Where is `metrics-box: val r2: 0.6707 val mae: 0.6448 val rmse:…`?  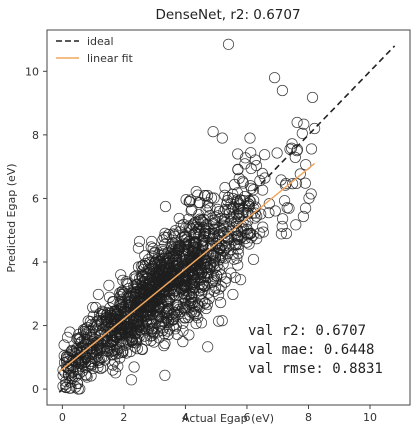
metrics-box: val r2: 0.6707 val mae: 0.6448 val rmse:… is located at coordinates (315, 350).